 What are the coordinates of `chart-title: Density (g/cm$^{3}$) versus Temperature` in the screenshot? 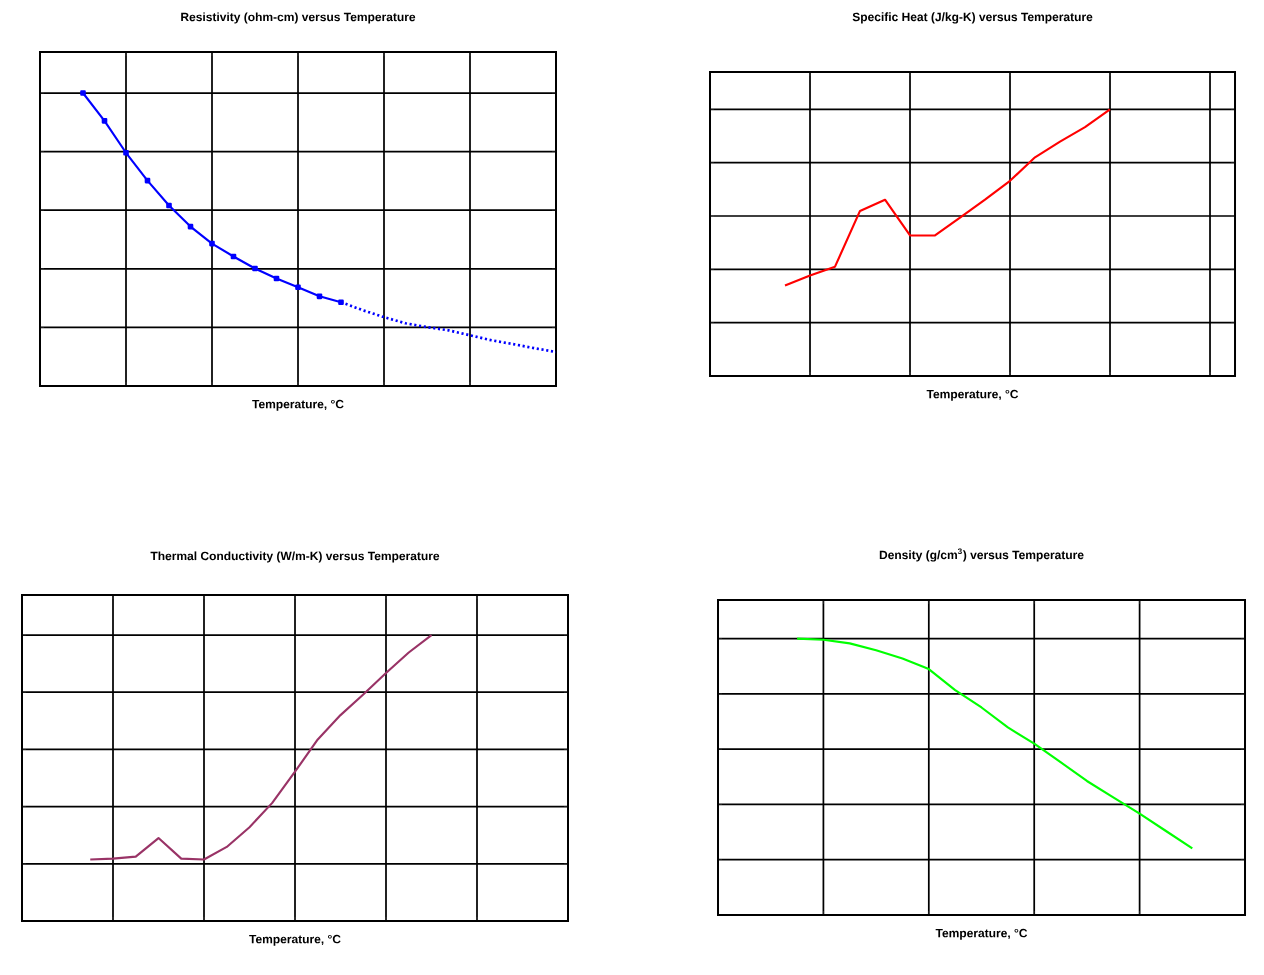 It's located at (981, 555).